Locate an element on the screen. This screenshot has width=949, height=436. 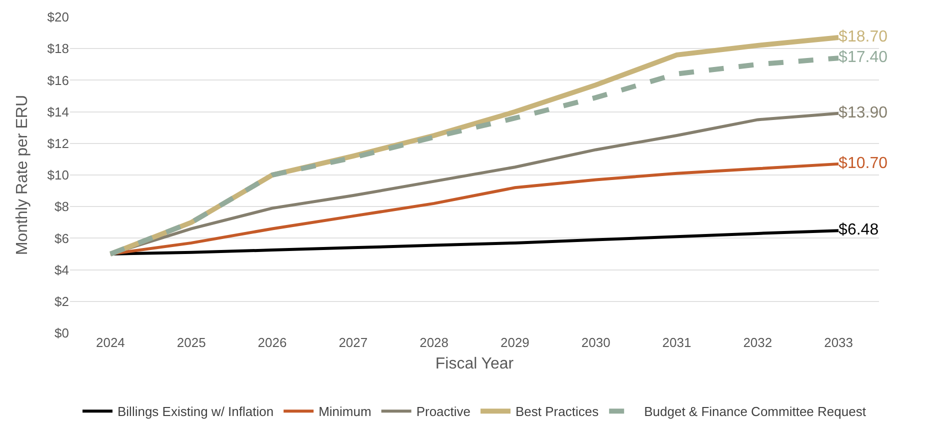
y-tick-label: $2 is located at coordinates (61, 301).